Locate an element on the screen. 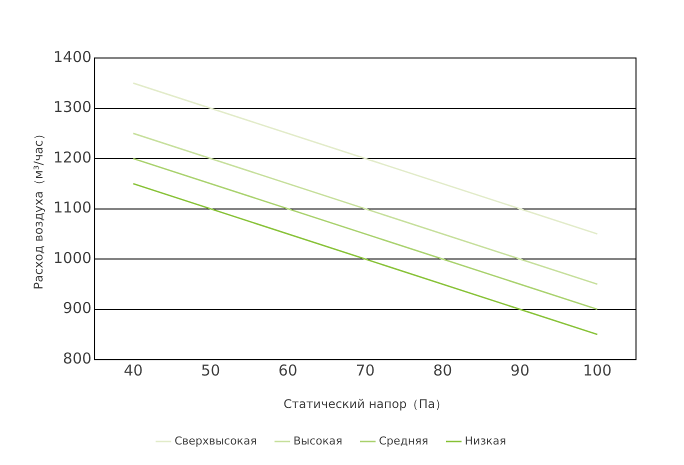  x-axis-title: Статический напор（Па） is located at coordinates (365, 403).